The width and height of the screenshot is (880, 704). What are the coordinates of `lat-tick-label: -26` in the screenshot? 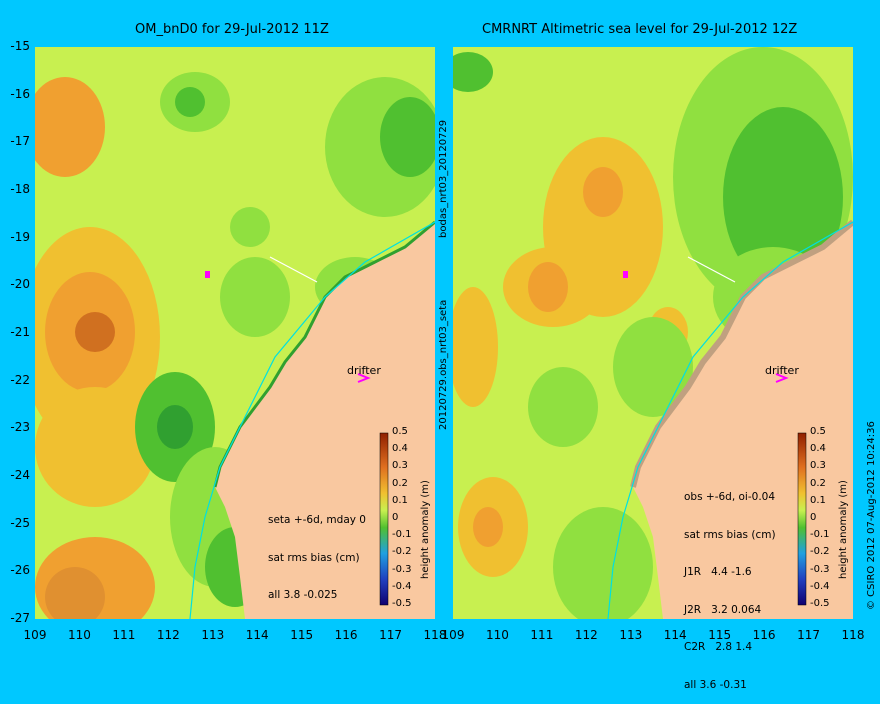 It's located at (20, 570).